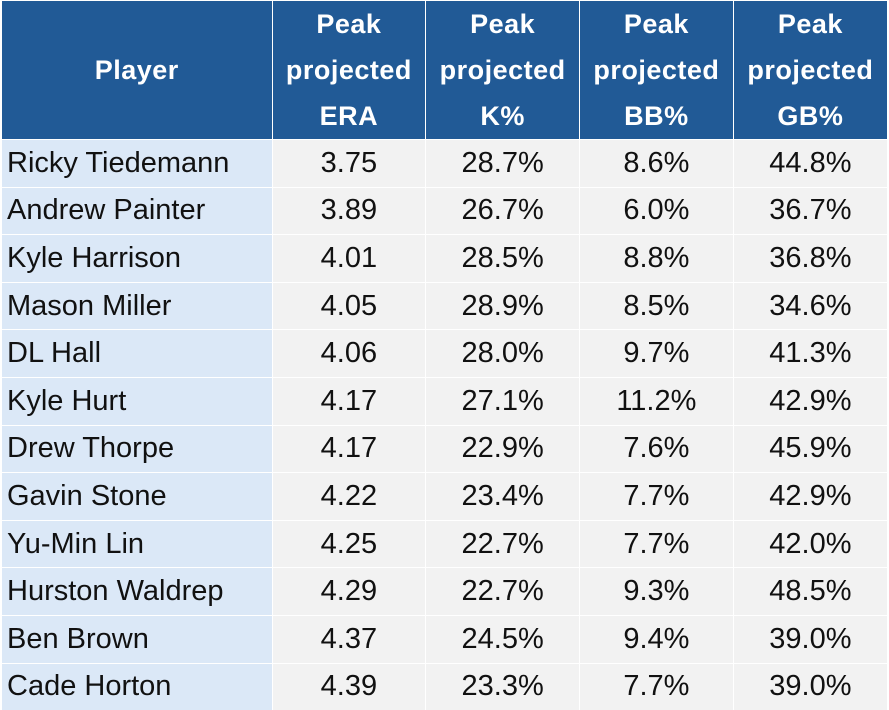 Image resolution: width=889 pixels, height=710 pixels. Describe the element at coordinates (349, 164) in the screenshot. I see `era-cell: 3.75` at that location.